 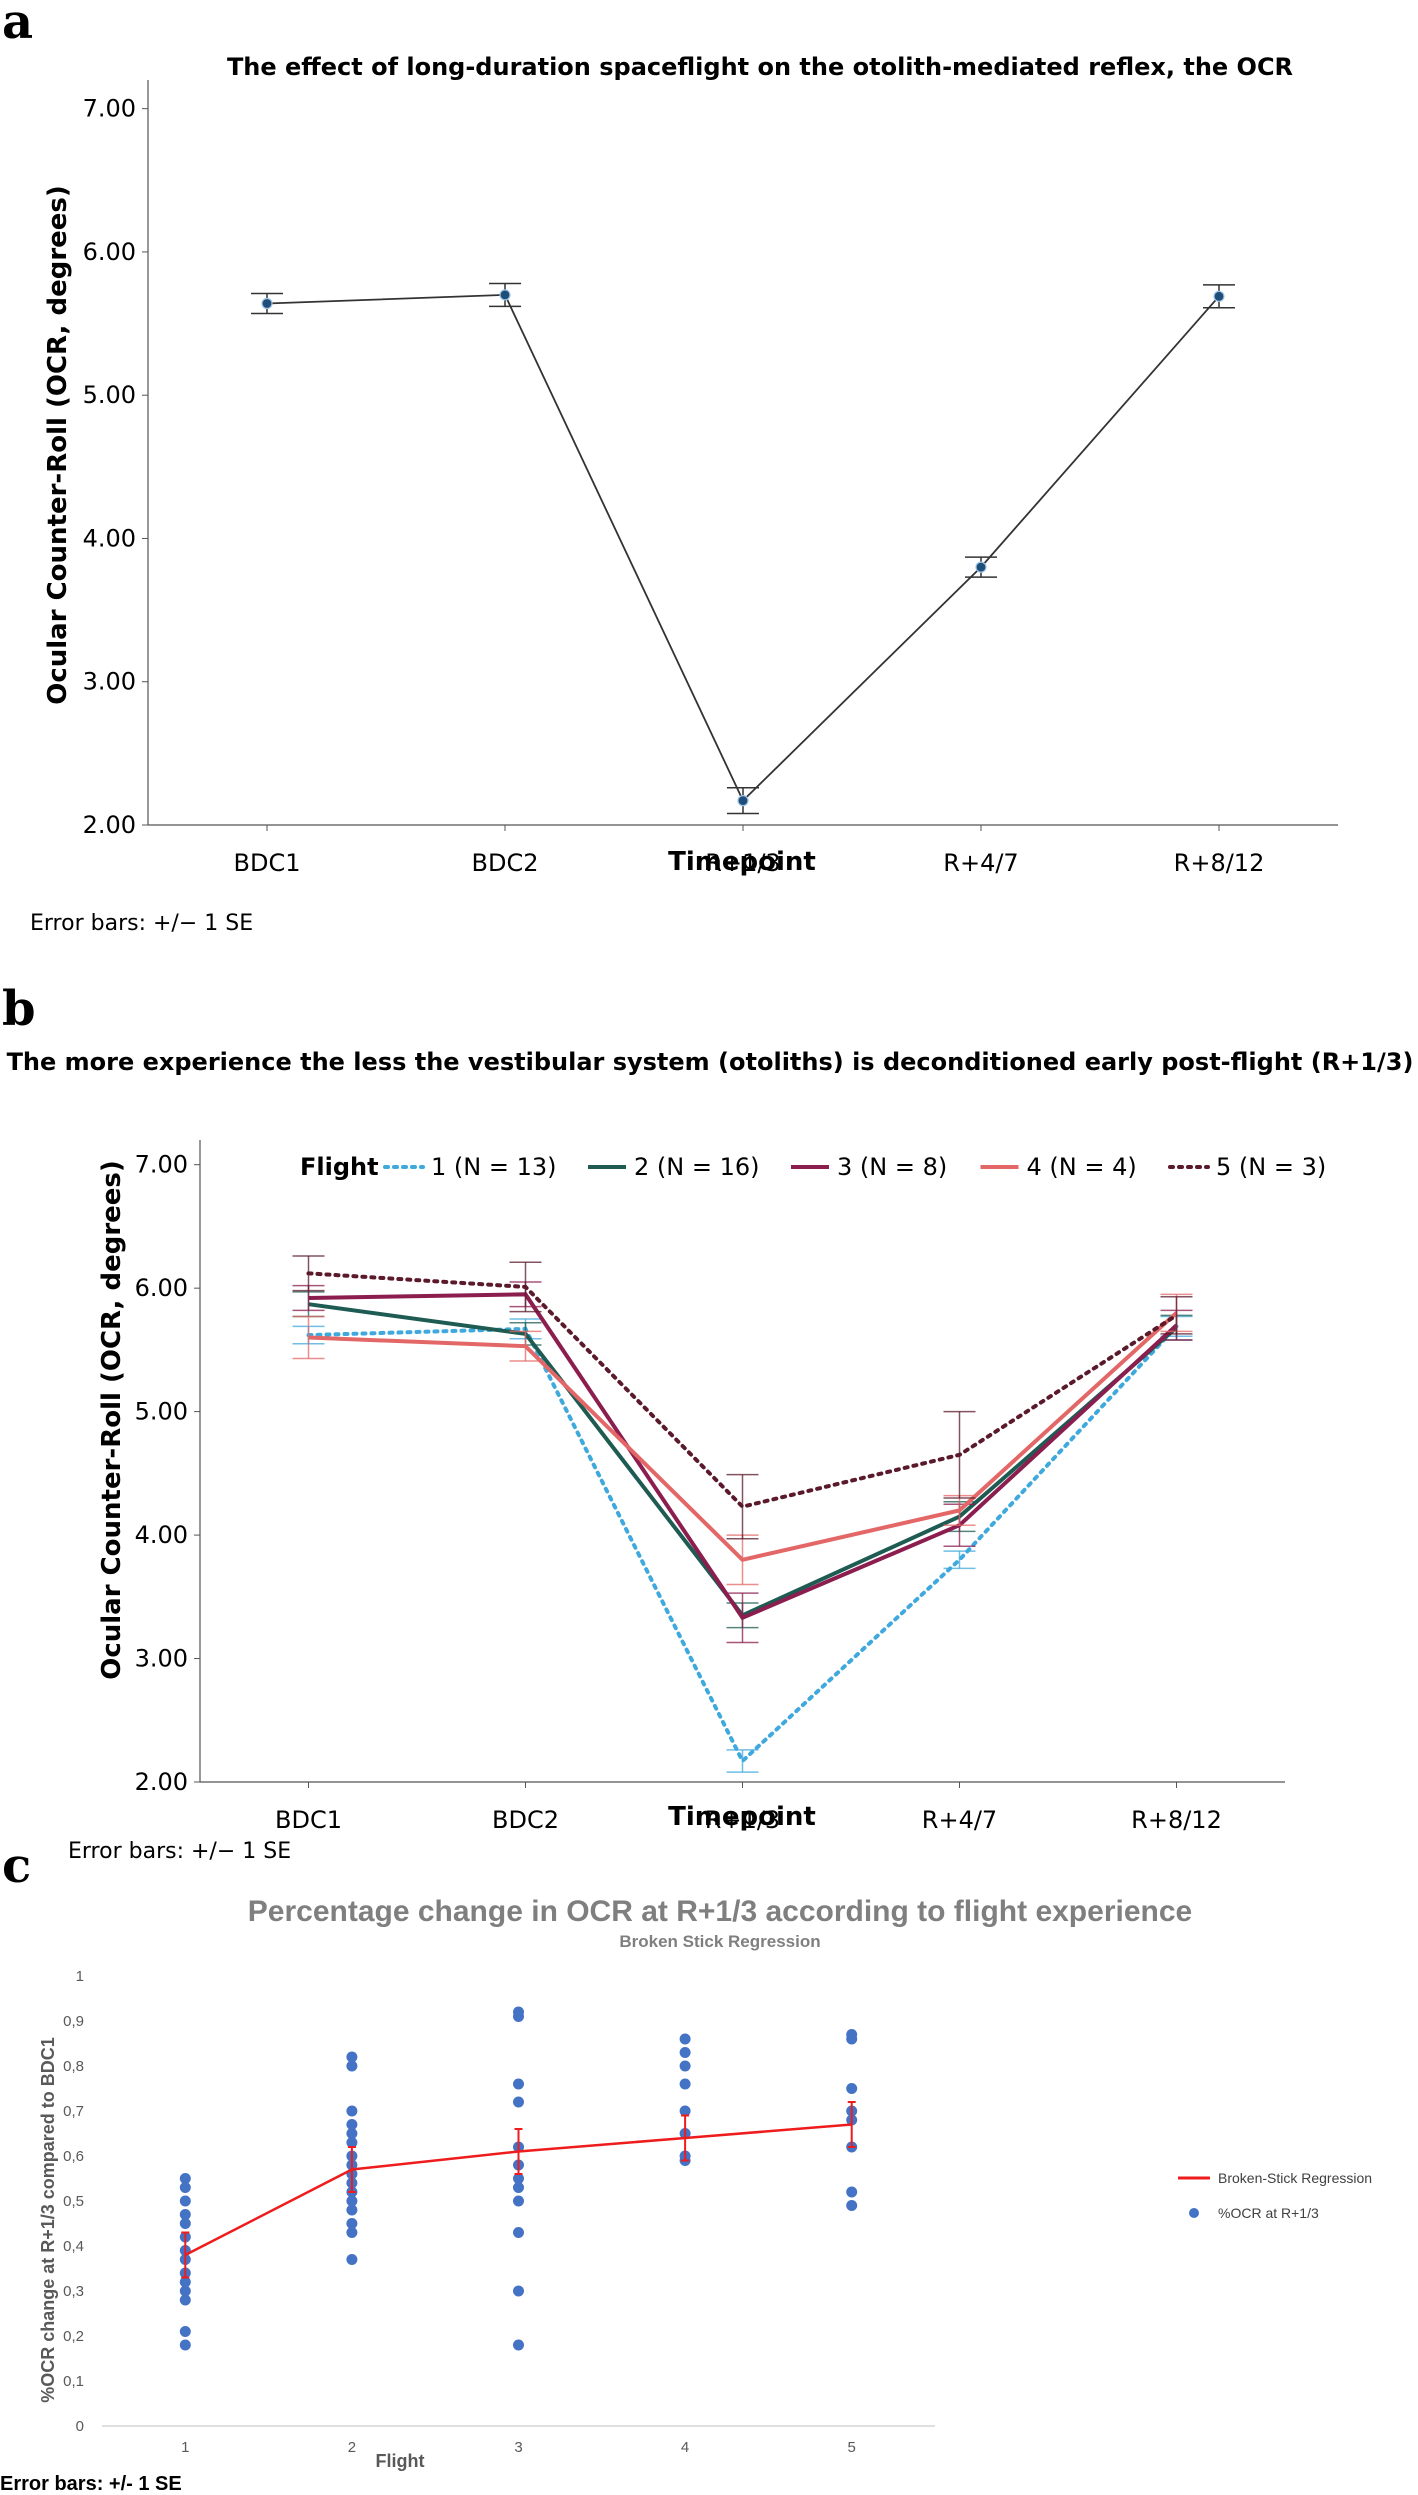 I want to click on panel-label-c: c, so click(x=16, y=1866).